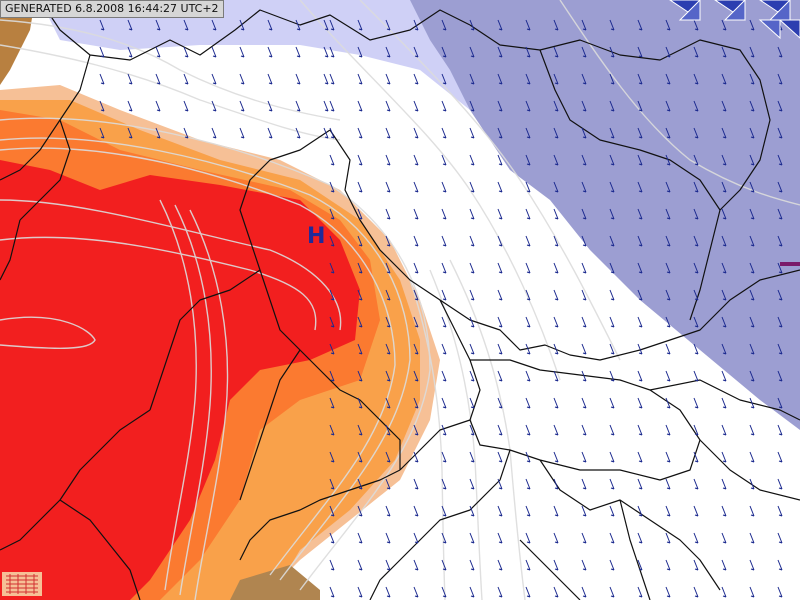 The width and height of the screenshot is (800, 600). Describe the element at coordinates (790, 264) in the screenshot. I see `edge-marker` at that location.